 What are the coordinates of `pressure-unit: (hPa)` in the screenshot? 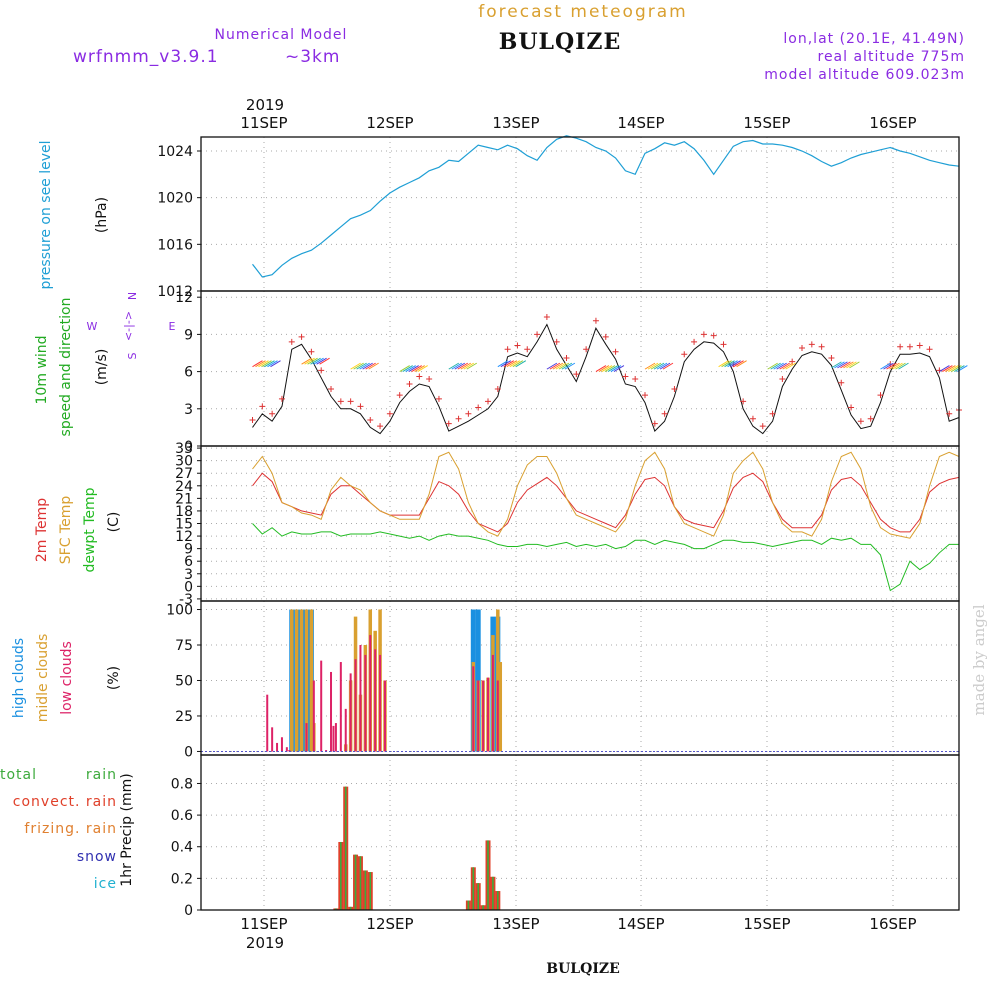 It's located at (102, 215).